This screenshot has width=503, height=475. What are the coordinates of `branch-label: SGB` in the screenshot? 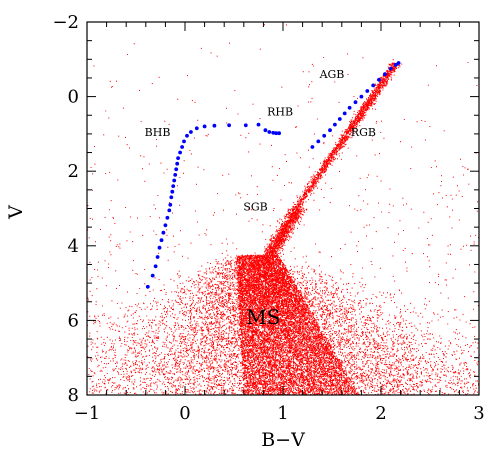 It's located at (255, 206).